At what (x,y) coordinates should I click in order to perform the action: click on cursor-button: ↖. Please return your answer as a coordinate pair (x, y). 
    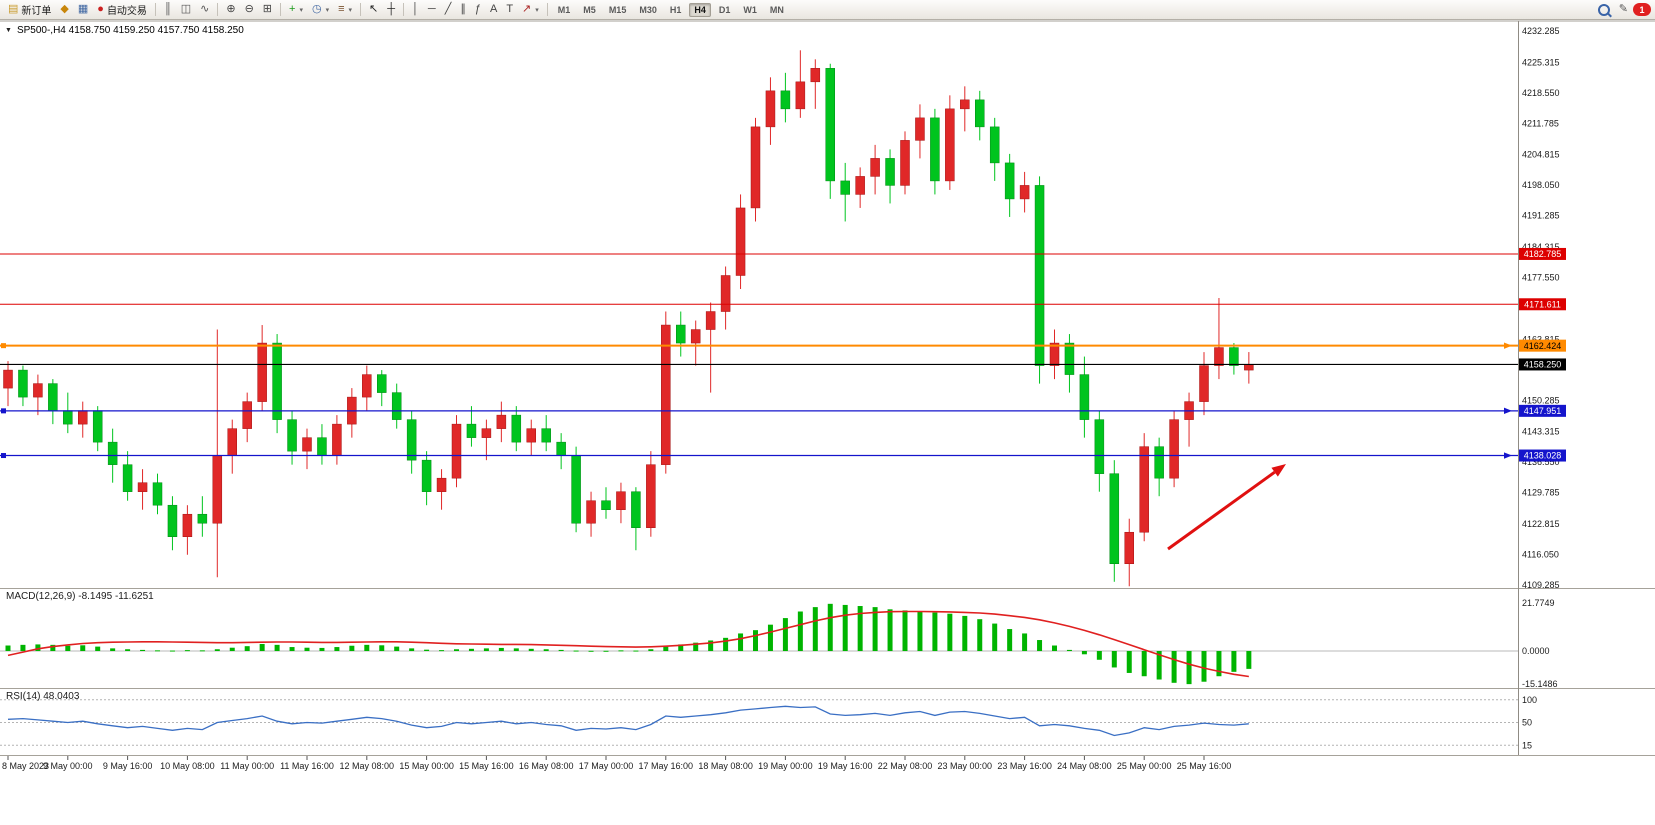
    Looking at the image, I should click on (373, 10).